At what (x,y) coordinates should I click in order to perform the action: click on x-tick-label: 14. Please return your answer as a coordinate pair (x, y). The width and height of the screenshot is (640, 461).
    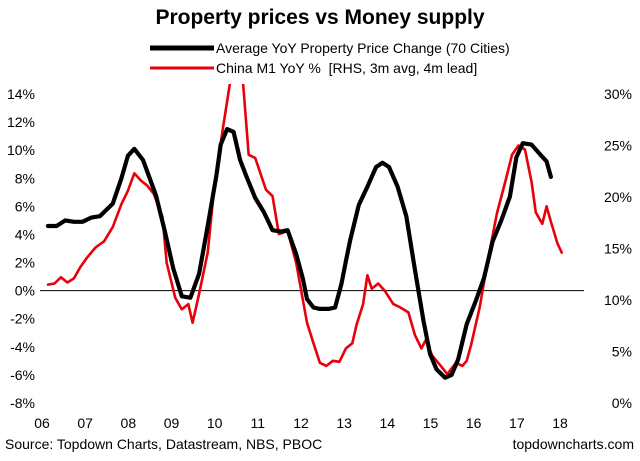
    Looking at the image, I should click on (388, 423).